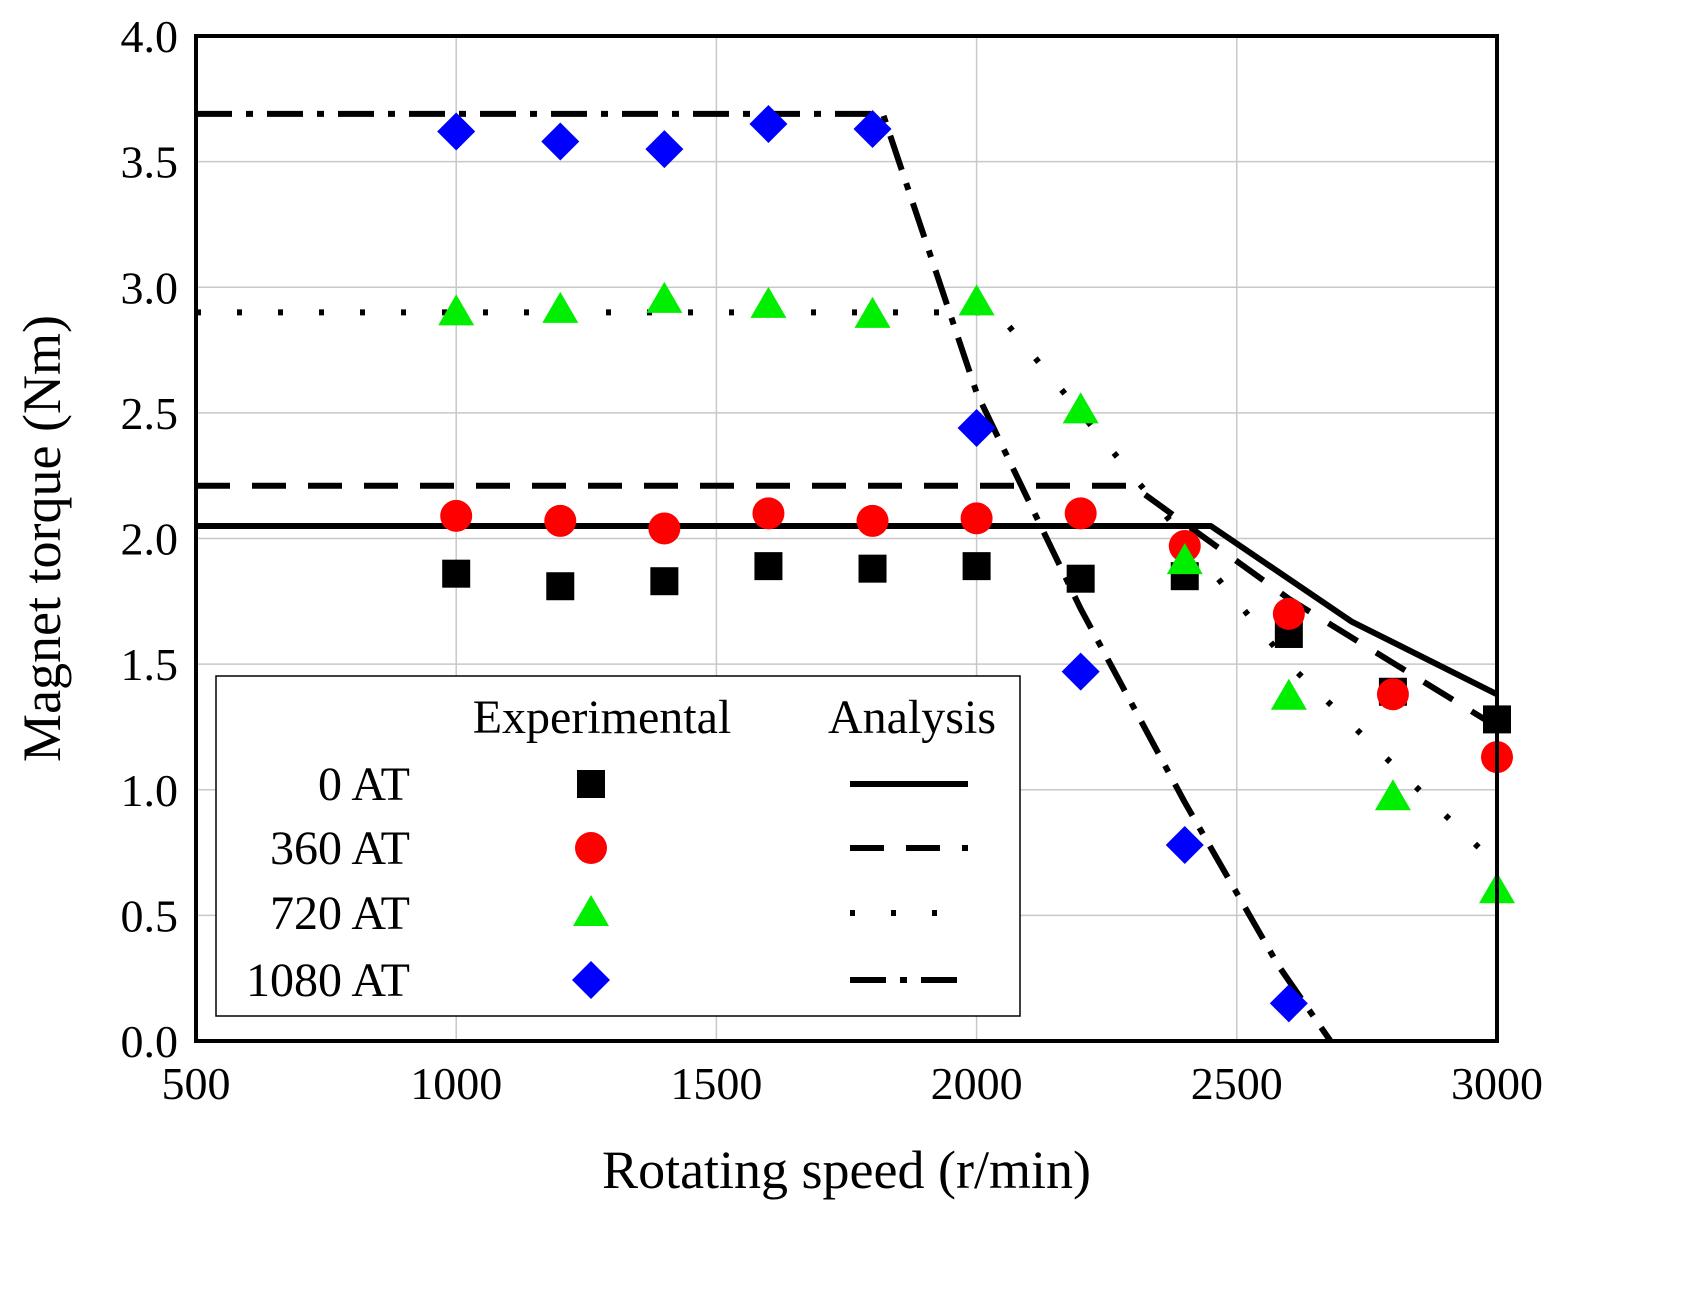  I want to click on y-tick-label: 3.5, so click(150, 162).